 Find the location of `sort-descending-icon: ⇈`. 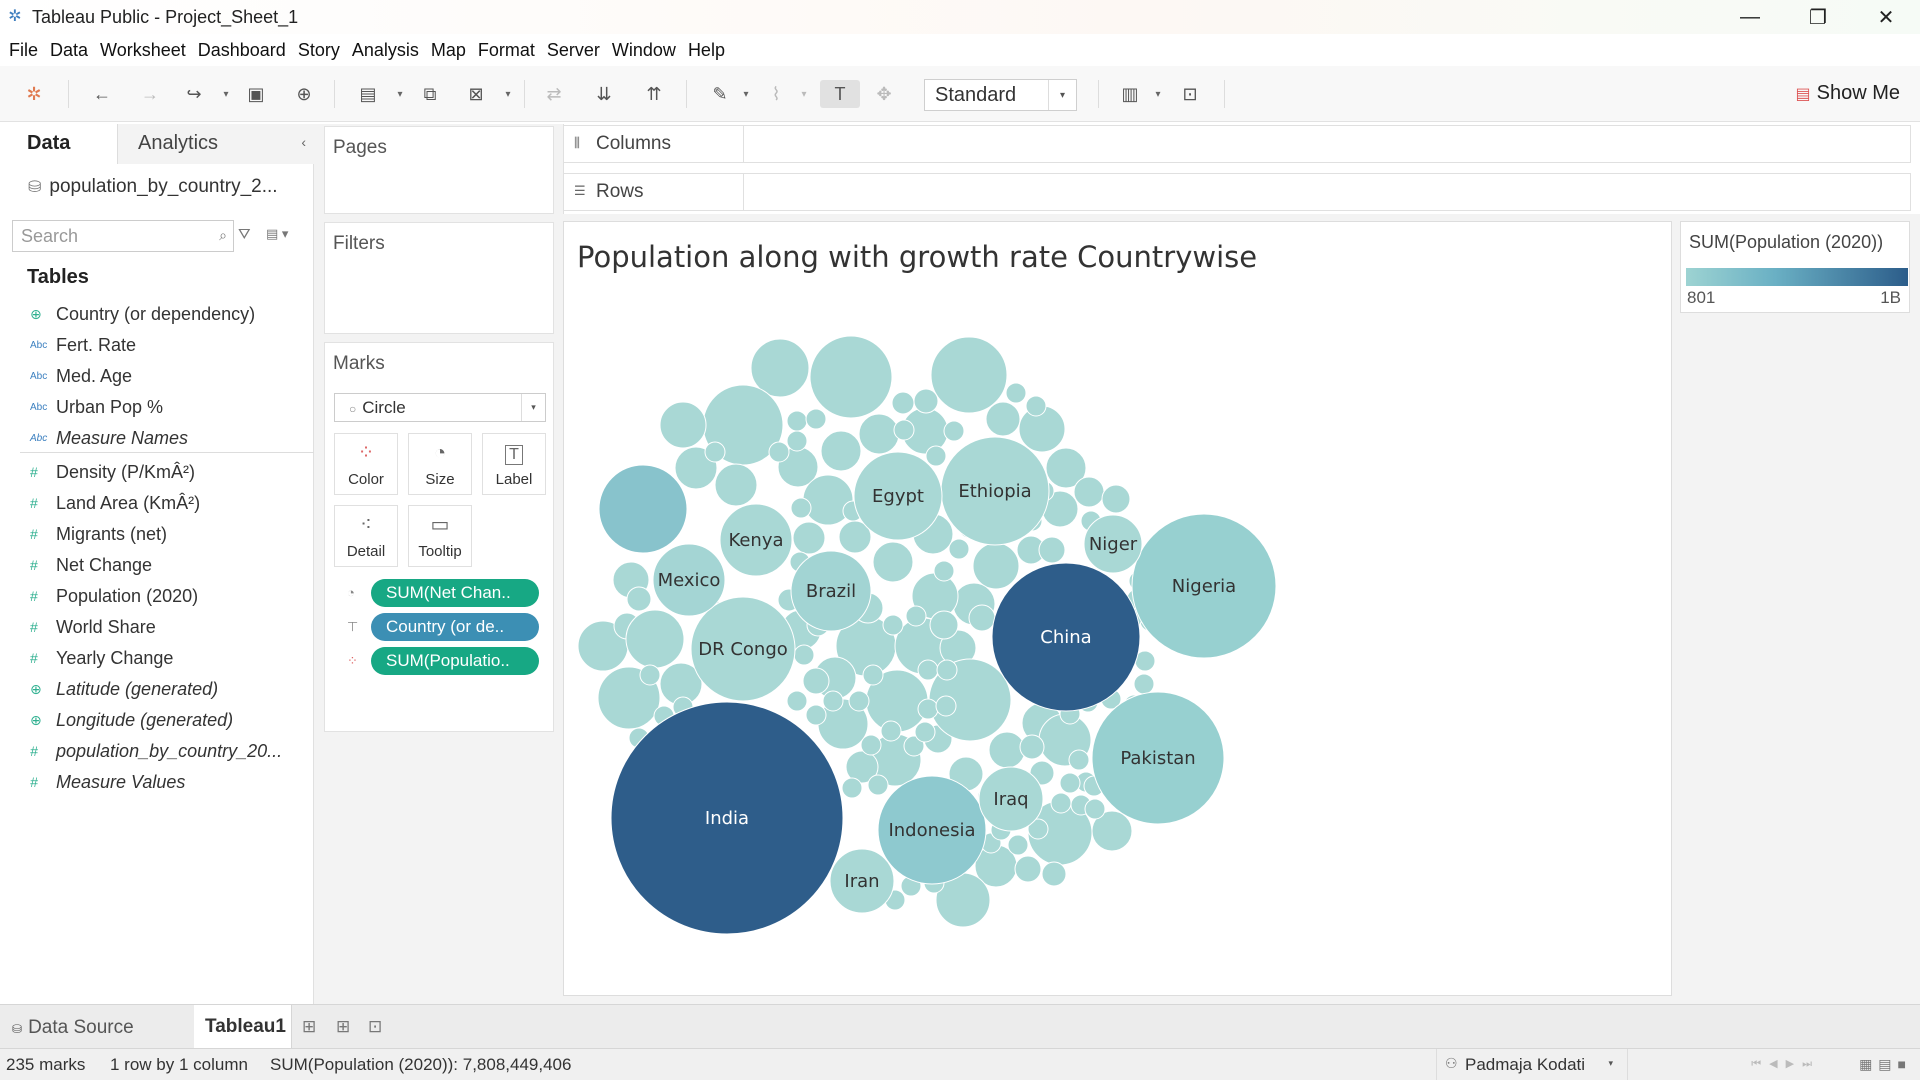

sort-descending-icon: ⇈ is located at coordinates (654, 93).